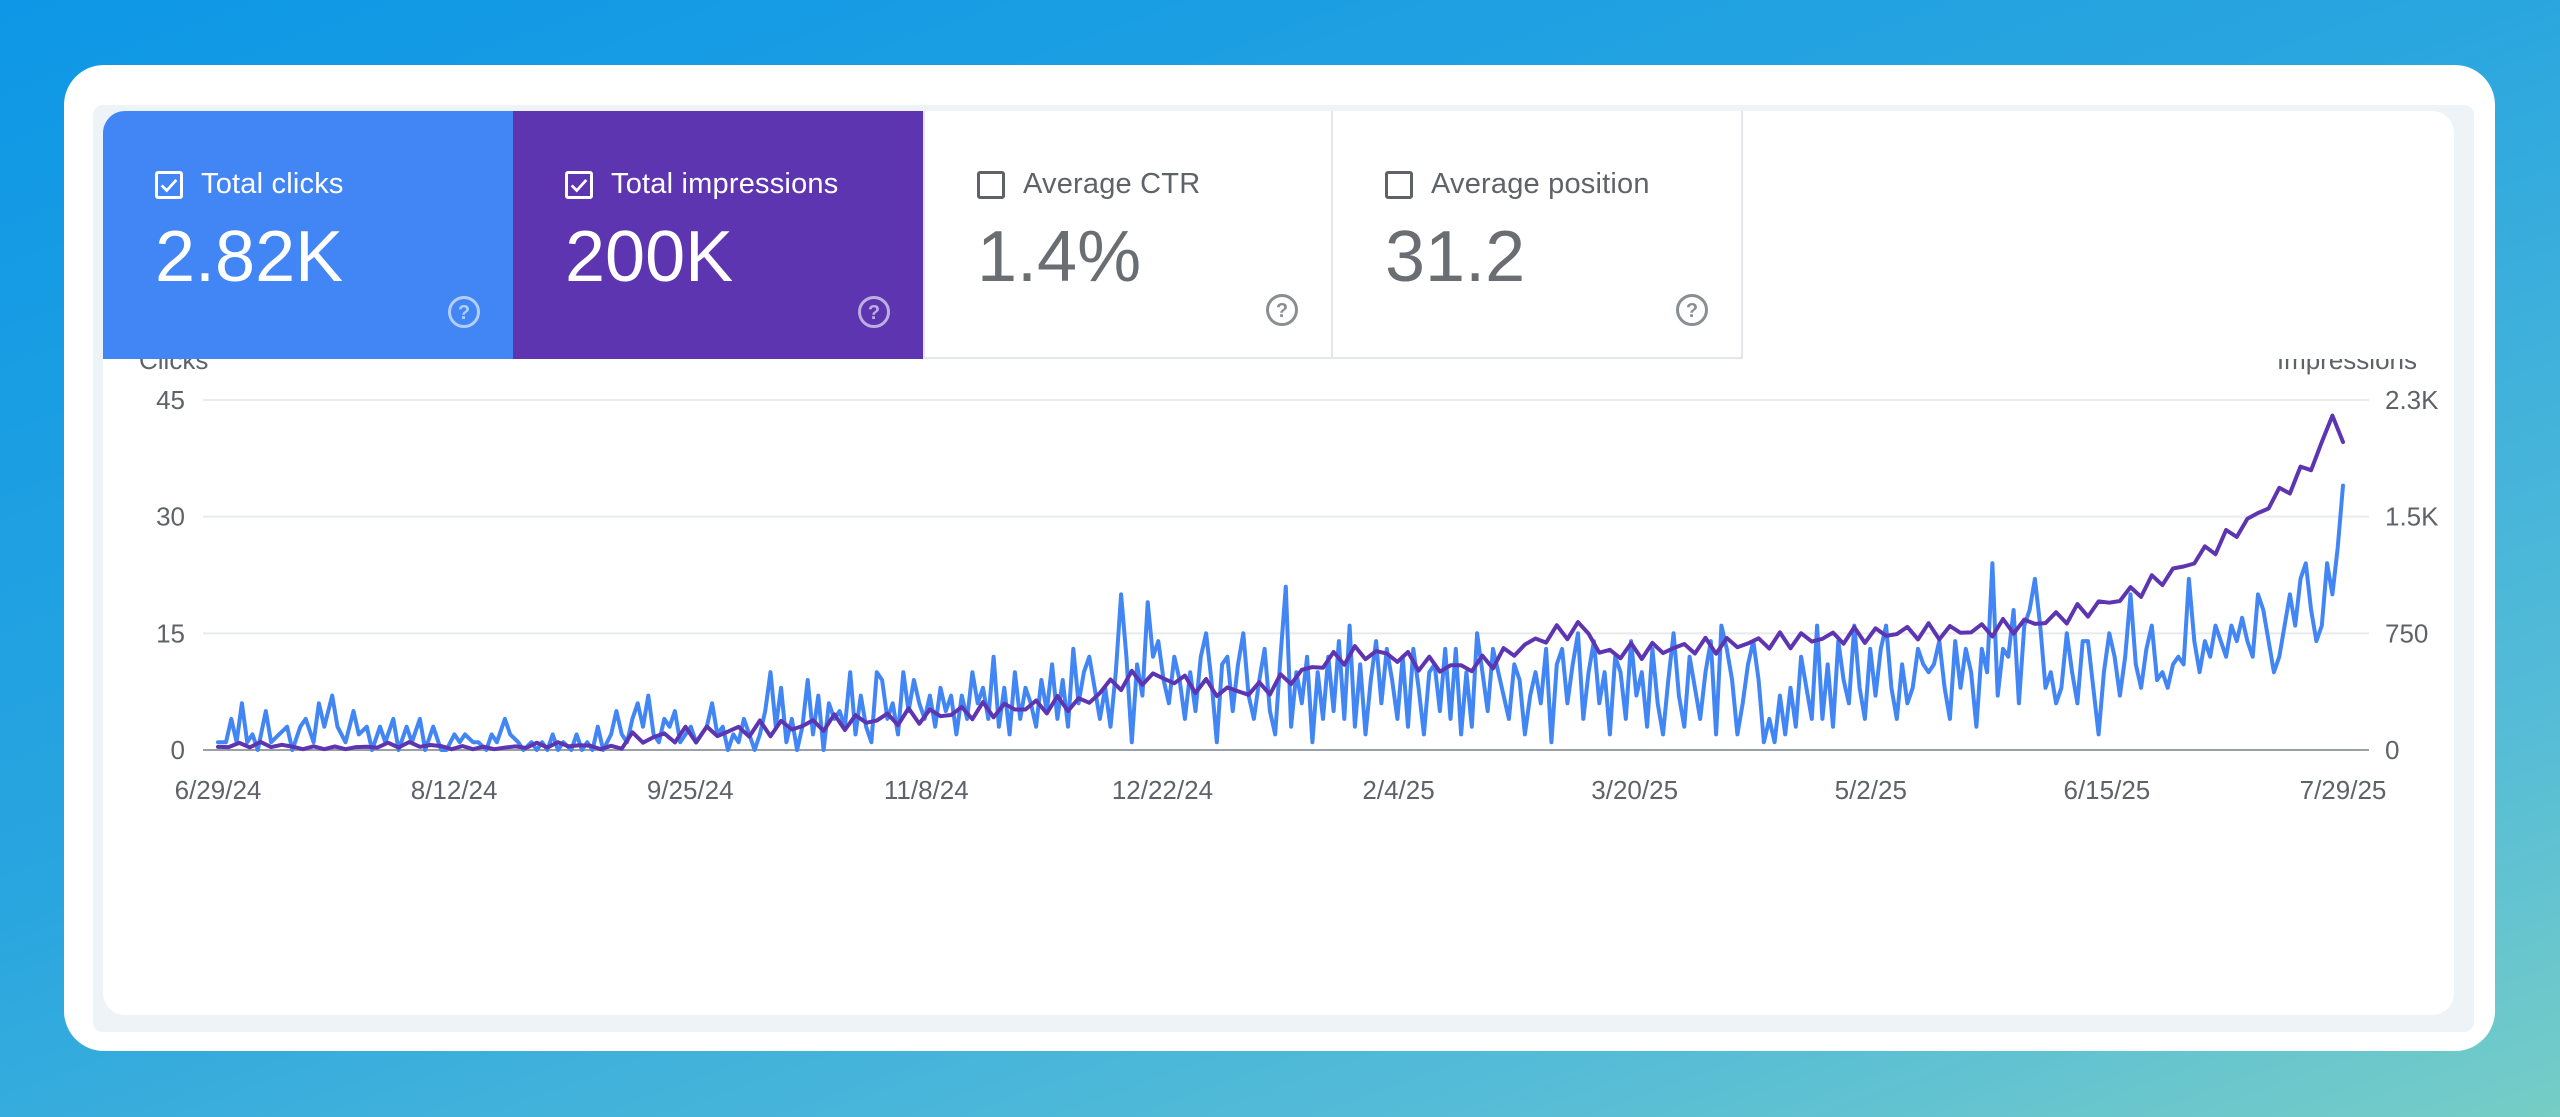 The height and width of the screenshot is (1117, 2560). Describe the element at coordinates (1871, 790) in the screenshot. I see `x-axis-tick: 5/2/25` at that location.